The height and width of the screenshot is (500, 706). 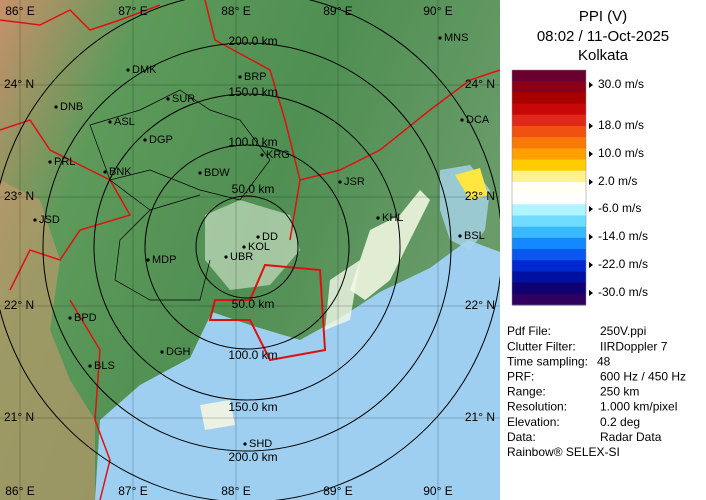 I want to click on lon-label: 87° E, so click(x=132, y=491).